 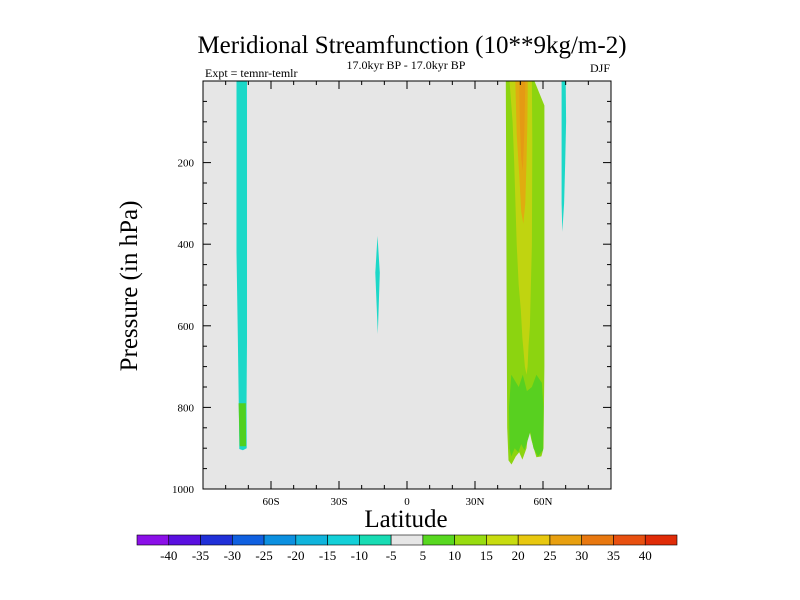 I want to click on contour-tropical-cell, so click(x=377, y=285).